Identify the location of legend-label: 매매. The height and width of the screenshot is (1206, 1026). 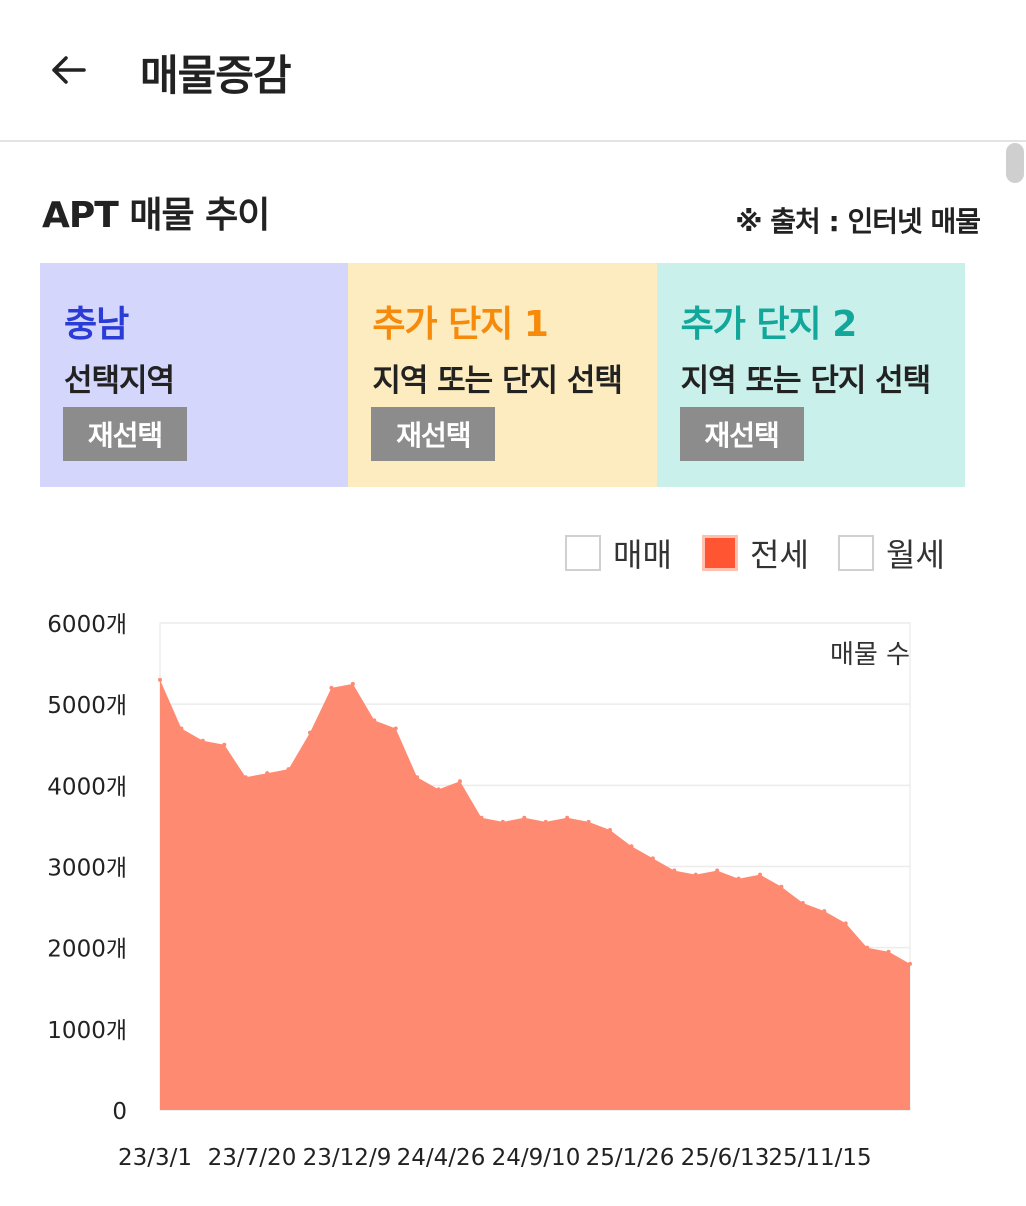
(642, 555).